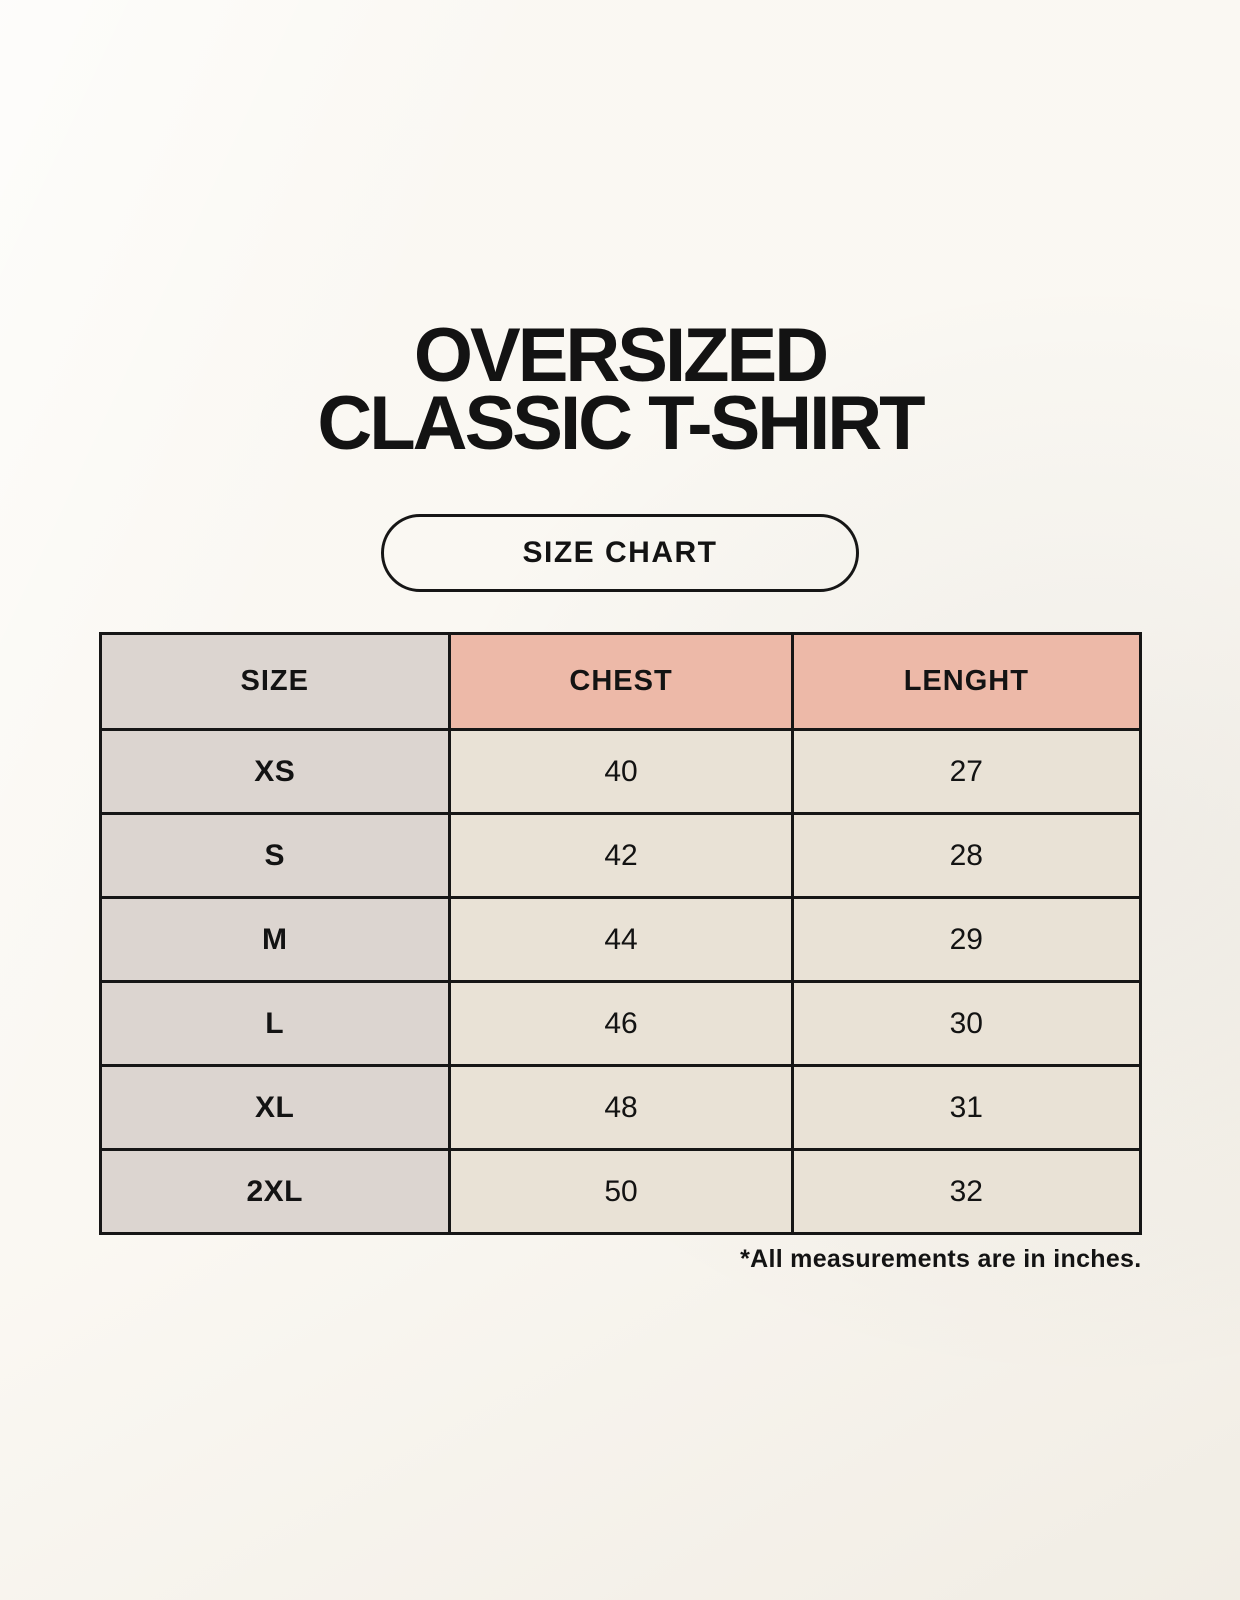  Describe the element at coordinates (274, 939) in the screenshot. I see `size-label: M` at that location.